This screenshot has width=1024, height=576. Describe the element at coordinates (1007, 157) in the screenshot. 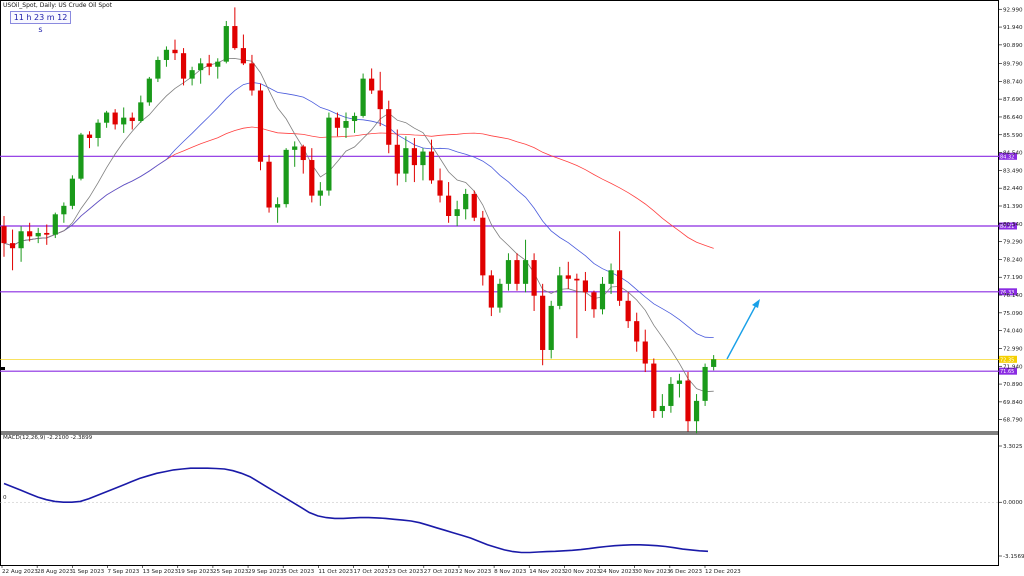

I see `level-tag-label-0: 84.32` at that location.